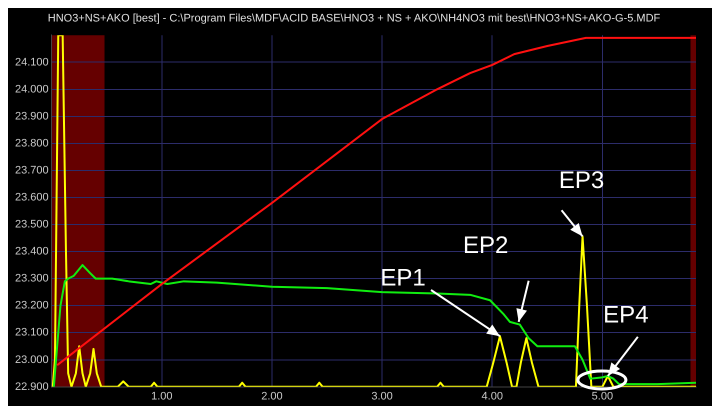 The image size is (720, 414). Describe the element at coordinates (31, 116) in the screenshot. I see `y-tick-label: 23.900` at that location.